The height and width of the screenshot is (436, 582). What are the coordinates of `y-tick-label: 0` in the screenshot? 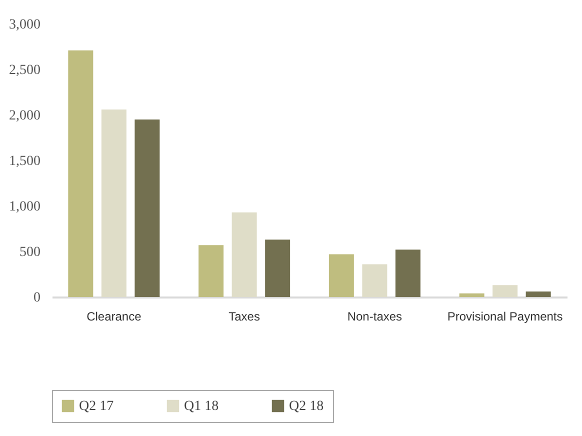 It's located at (37, 298).